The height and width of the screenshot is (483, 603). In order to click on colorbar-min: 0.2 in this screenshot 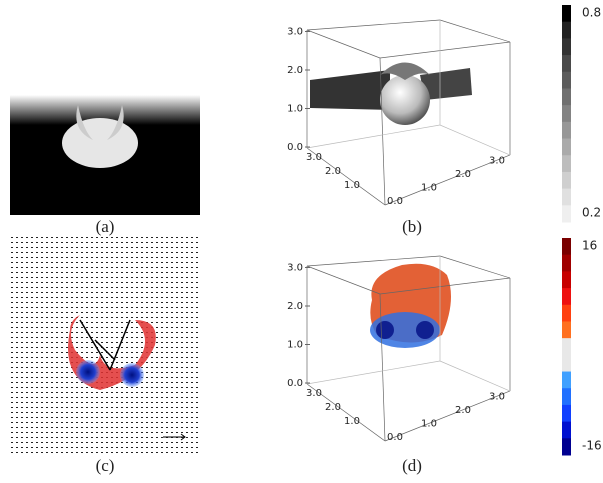, I will do `click(591, 213)`.